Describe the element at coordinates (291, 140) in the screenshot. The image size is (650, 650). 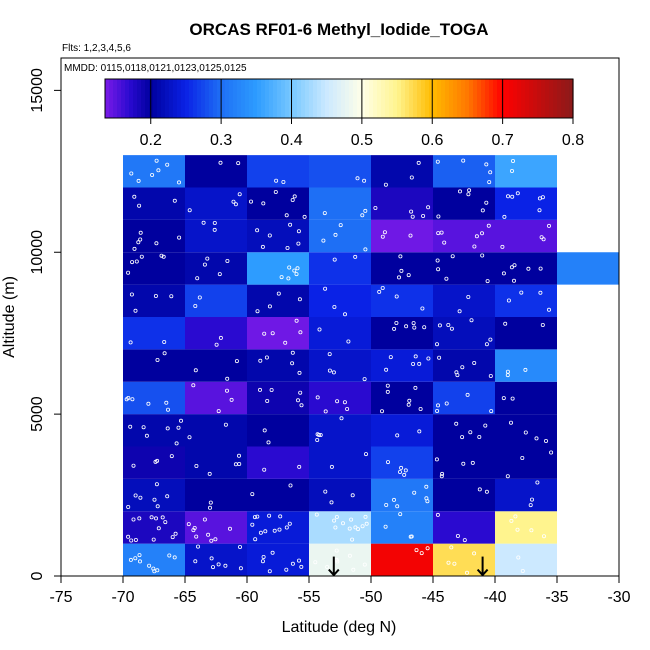
I see `colorbar-tick-label: 0.4` at that location.